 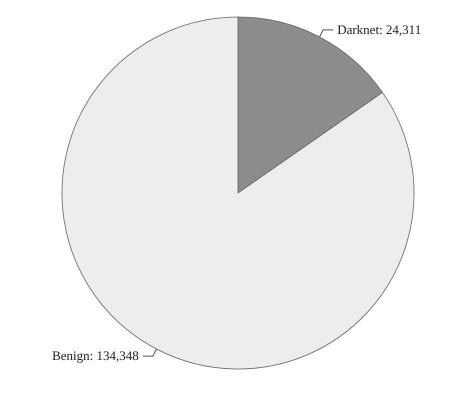 What do you see at coordinates (400, 29) in the screenshot?
I see `data-label: : 24,311` at bounding box center [400, 29].